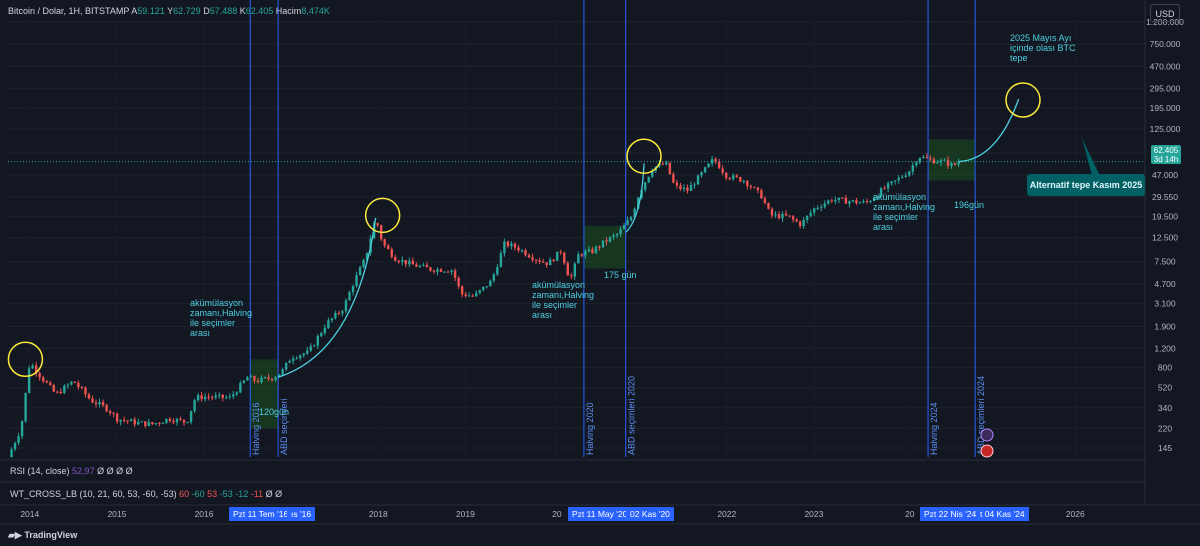 The image size is (1200, 546). I want to click on low-value: 57.488, so click(223, 11).